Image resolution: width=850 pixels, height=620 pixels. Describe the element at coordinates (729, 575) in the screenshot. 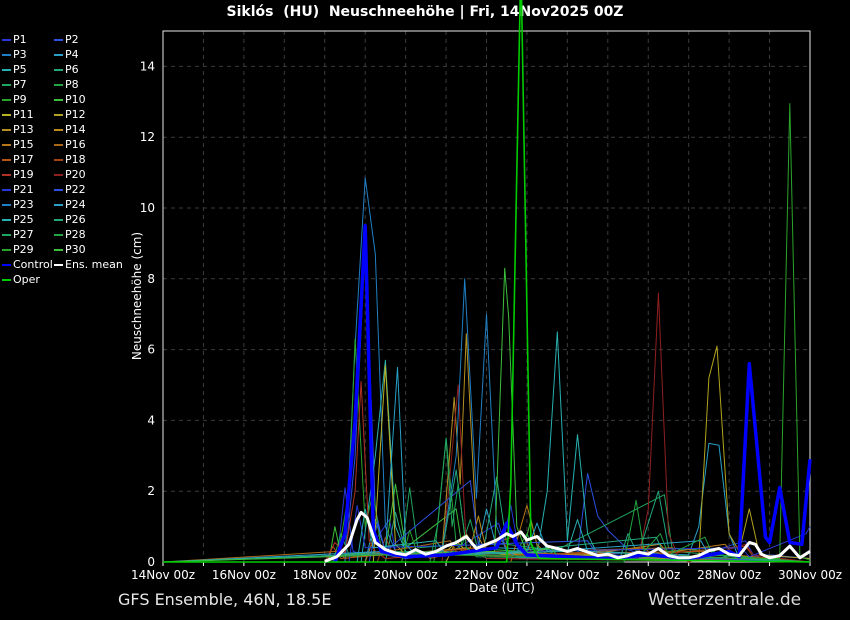

I see `x-tick-label: 28Nov 00z` at that location.